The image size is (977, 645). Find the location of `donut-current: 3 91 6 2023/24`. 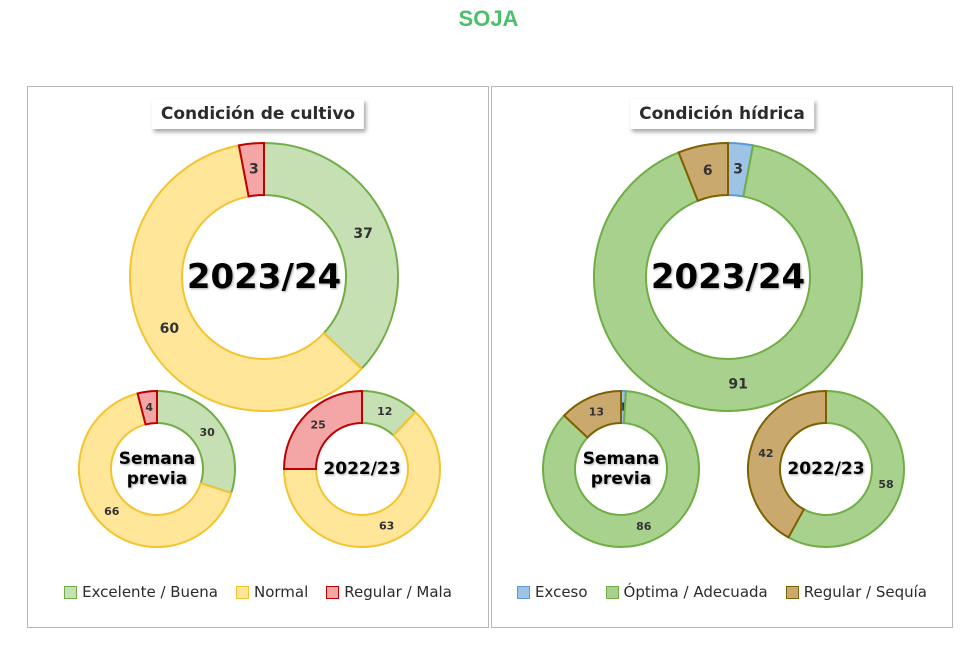

donut-current: 3 91 6 2023/24 is located at coordinates (728, 276).